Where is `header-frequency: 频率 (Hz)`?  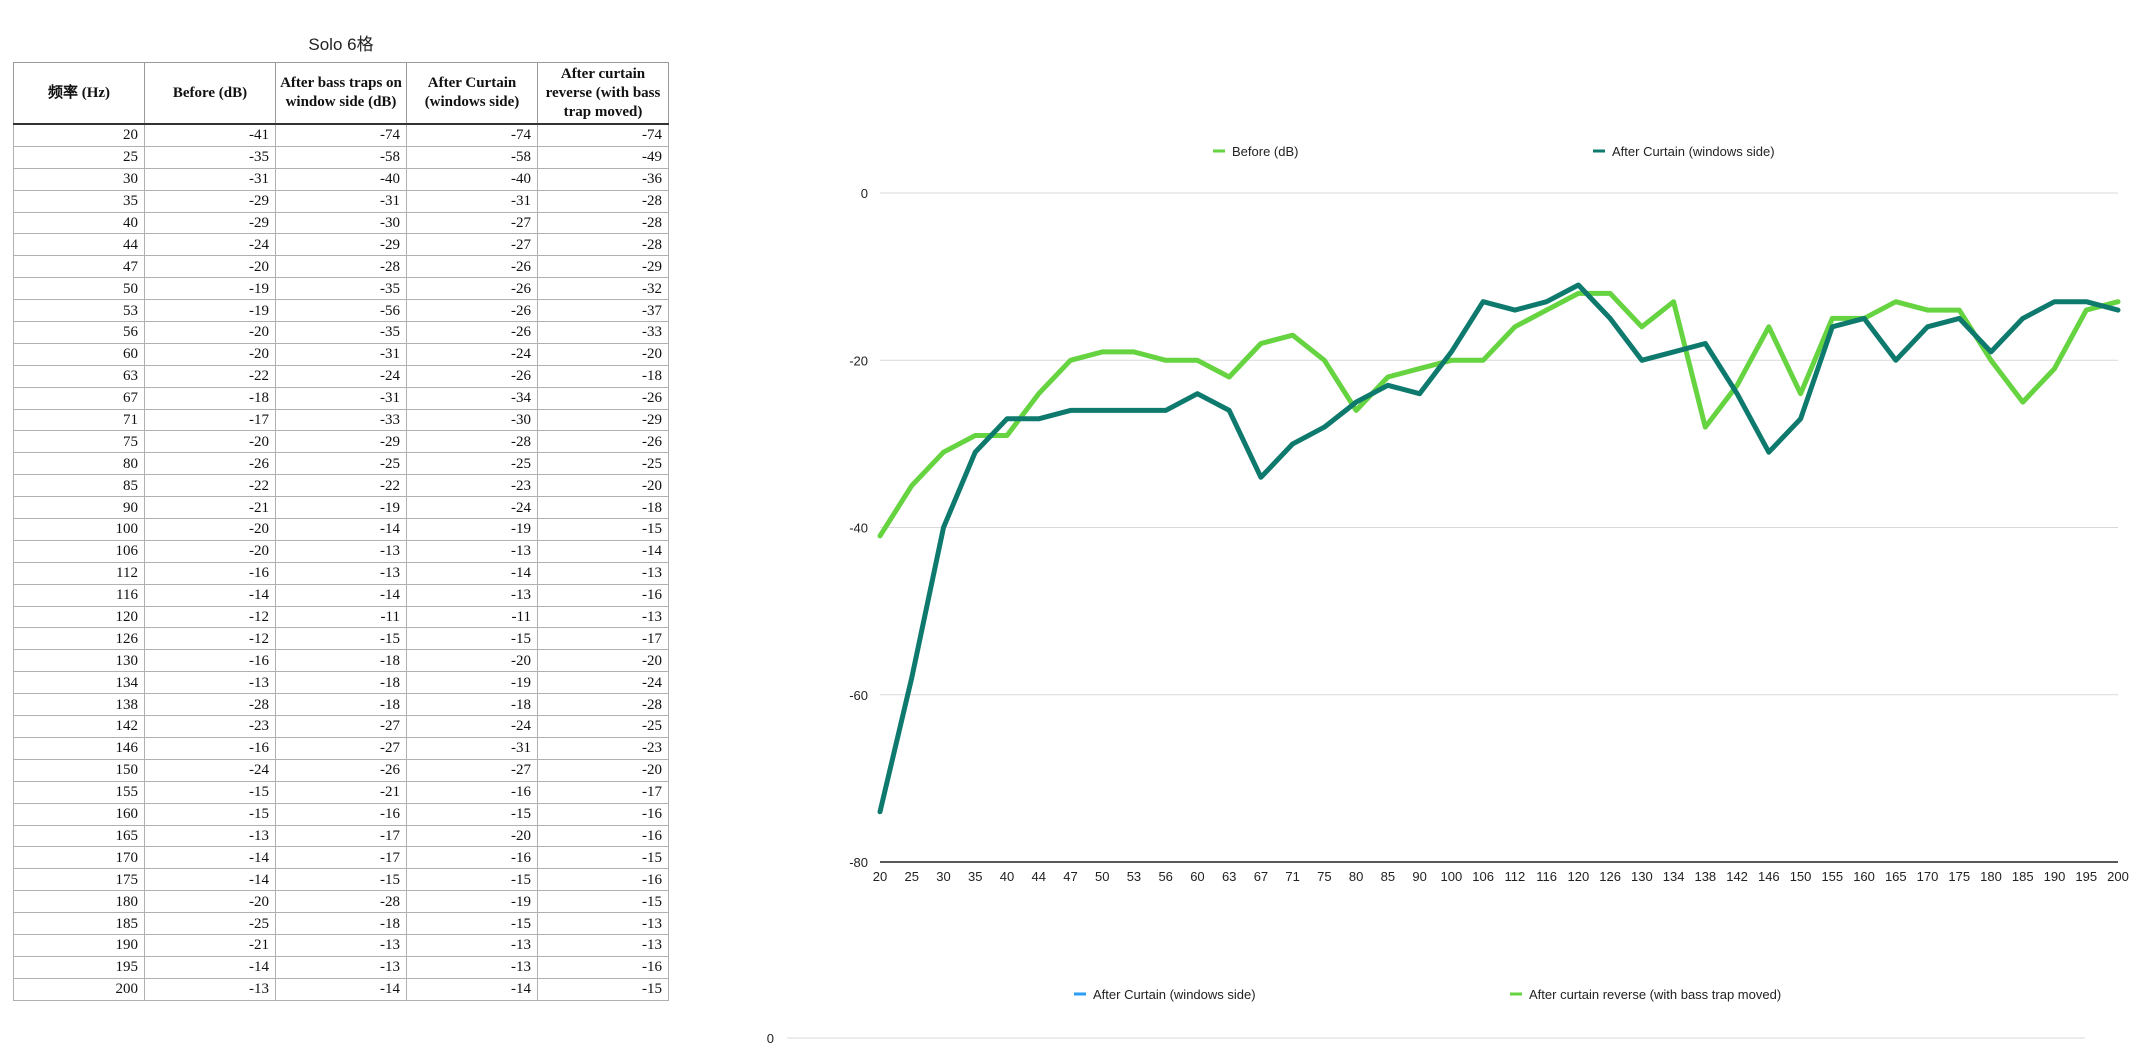
header-frequency: 频率 (Hz) is located at coordinates (79, 93).